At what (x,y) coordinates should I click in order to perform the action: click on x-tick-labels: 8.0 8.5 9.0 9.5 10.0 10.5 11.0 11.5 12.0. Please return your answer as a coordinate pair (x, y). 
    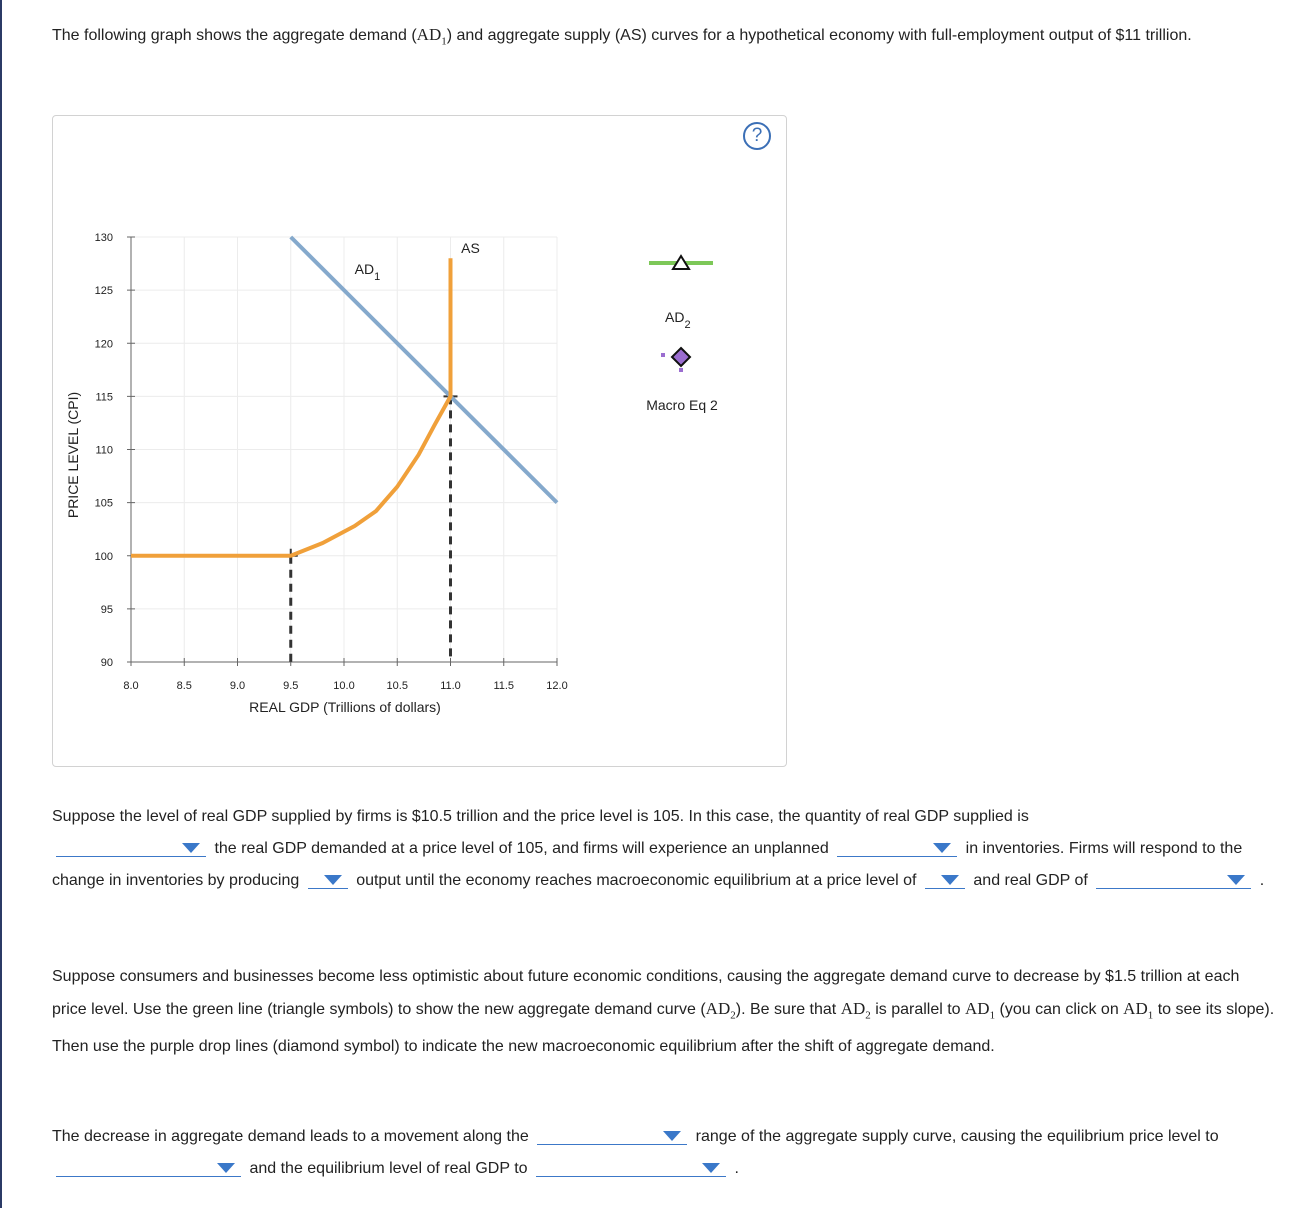
    Looking at the image, I should click on (345, 686).